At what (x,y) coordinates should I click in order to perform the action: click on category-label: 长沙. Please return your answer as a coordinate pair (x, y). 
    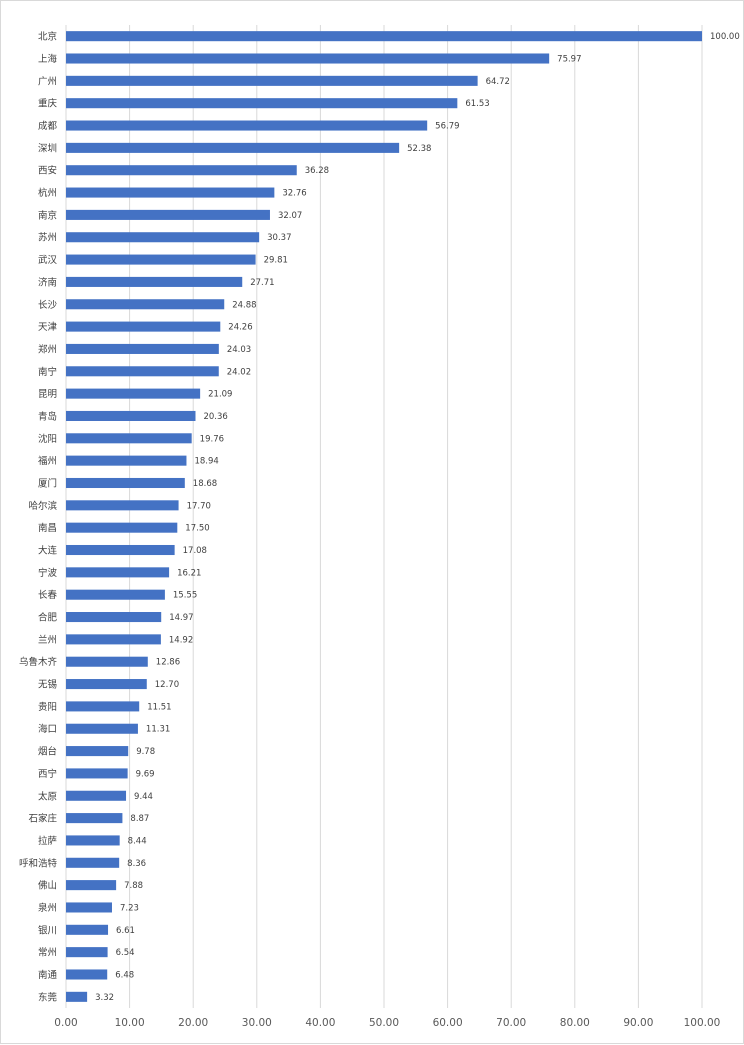
    Looking at the image, I should click on (48, 305).